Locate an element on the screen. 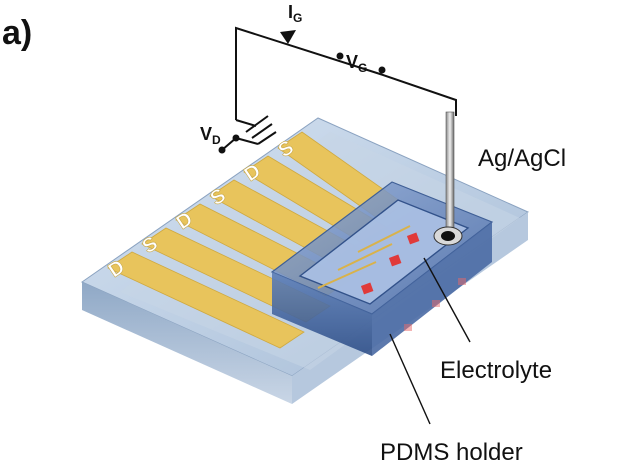 The image size is (623, 475). electrolyte-label: Electrolyte is located at coordinates (496, 370).